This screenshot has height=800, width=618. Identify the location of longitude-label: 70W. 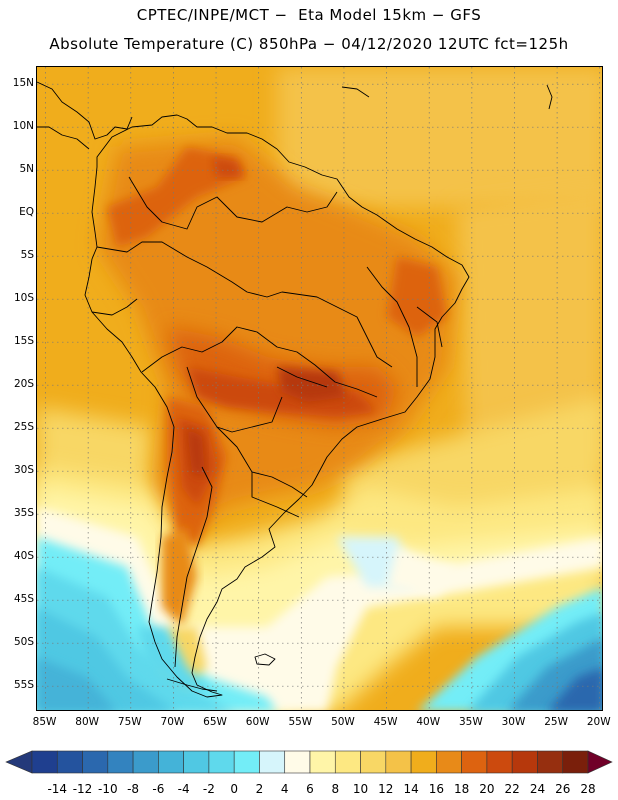
(172, 722).